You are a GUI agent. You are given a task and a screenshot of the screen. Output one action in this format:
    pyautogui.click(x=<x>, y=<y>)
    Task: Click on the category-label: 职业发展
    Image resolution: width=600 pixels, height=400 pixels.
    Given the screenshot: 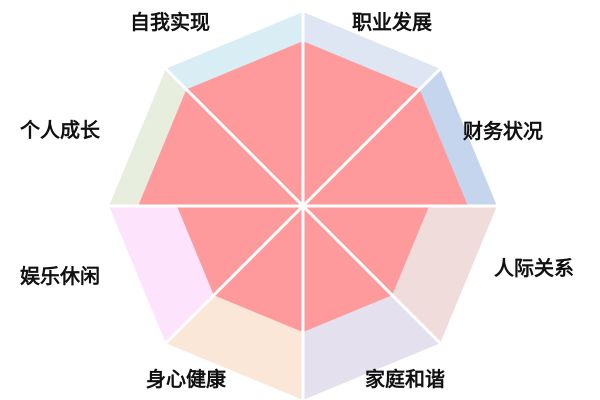 What is the action you would take?
    pyautogui.click(x=392, y=22)
    